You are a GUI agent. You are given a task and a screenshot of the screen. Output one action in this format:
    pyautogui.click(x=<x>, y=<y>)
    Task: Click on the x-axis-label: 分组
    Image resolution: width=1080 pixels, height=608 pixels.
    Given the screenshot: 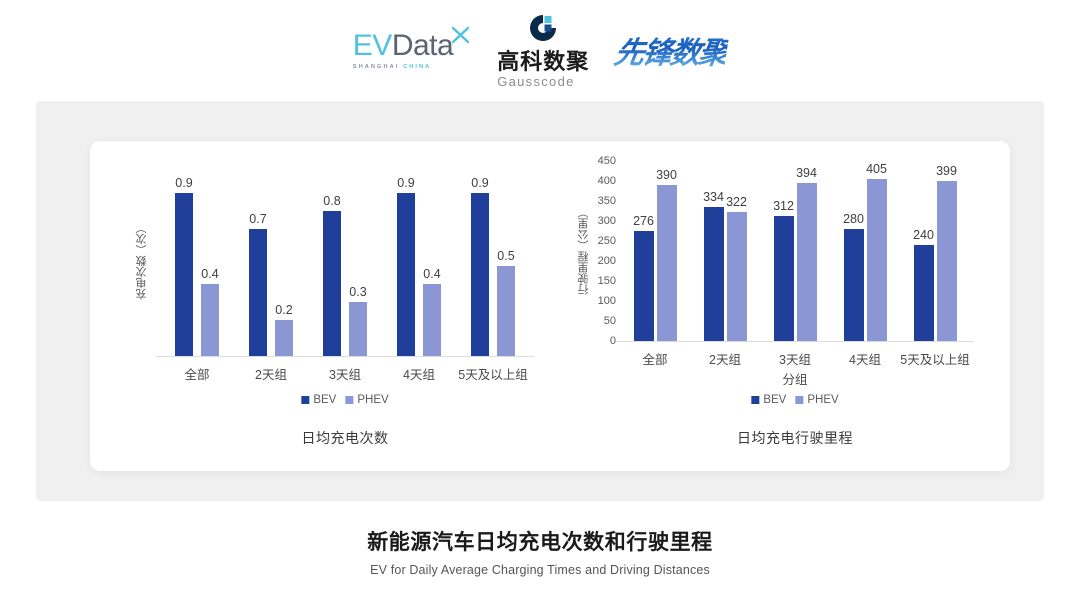 What is the action you would take?
    pyautogui.click(x=795, y=380)
    